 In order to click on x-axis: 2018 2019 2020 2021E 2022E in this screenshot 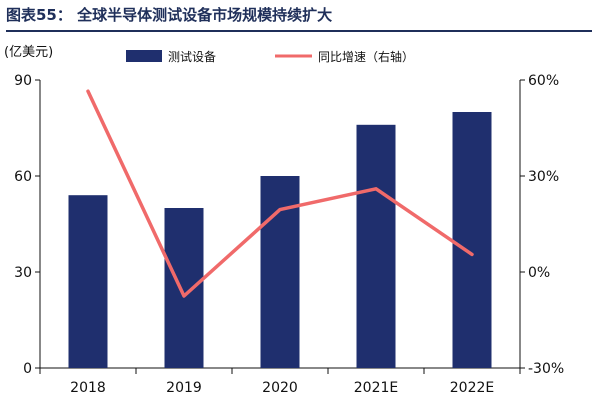, I will do `click(280, 381)`.